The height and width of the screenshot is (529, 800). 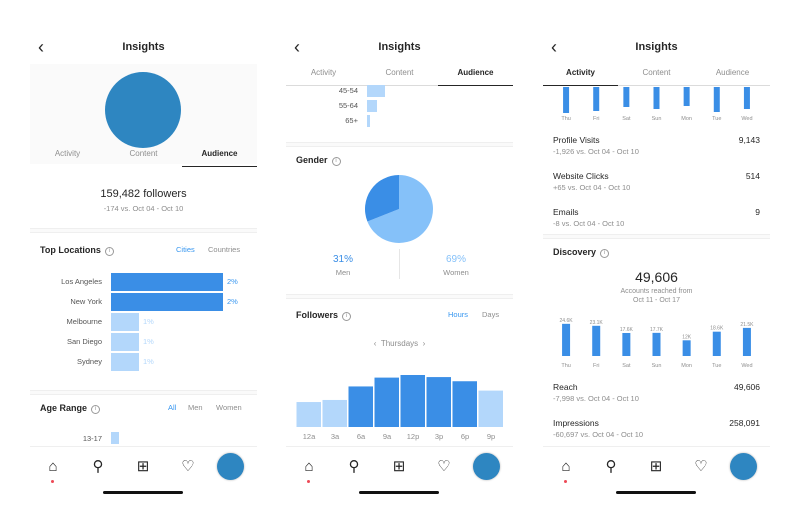 I want to click on day-label: Tue, so click(x=716, y=366).